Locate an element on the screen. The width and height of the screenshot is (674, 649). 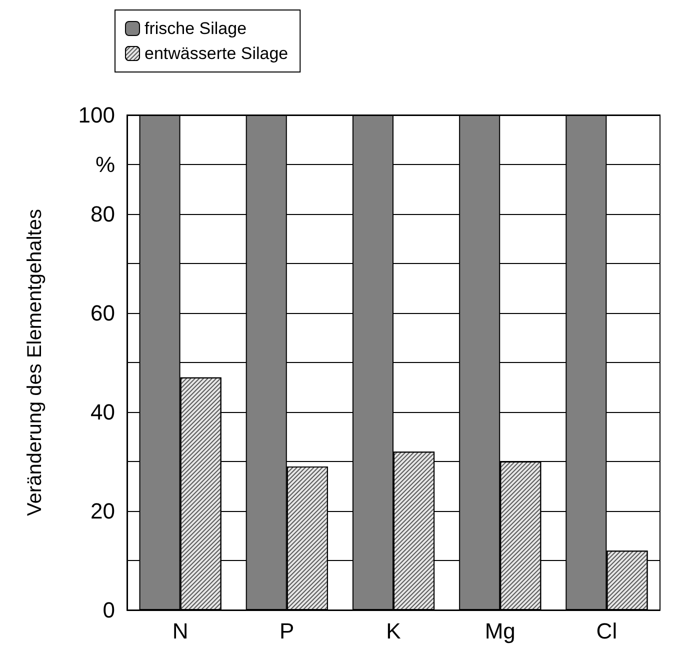
y-tick-label: 60 is located at coordinates (102, 313).